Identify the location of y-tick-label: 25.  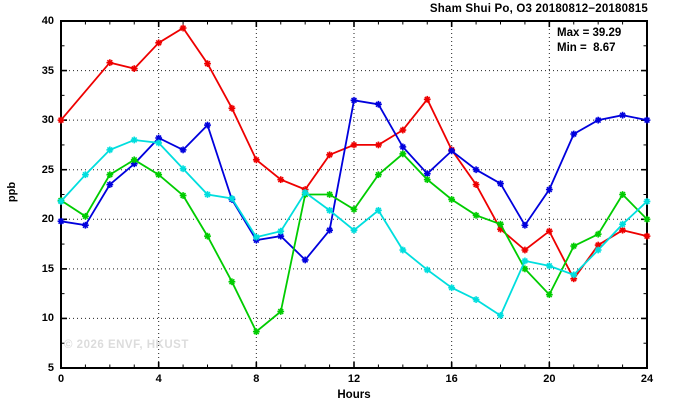
(47, 169).